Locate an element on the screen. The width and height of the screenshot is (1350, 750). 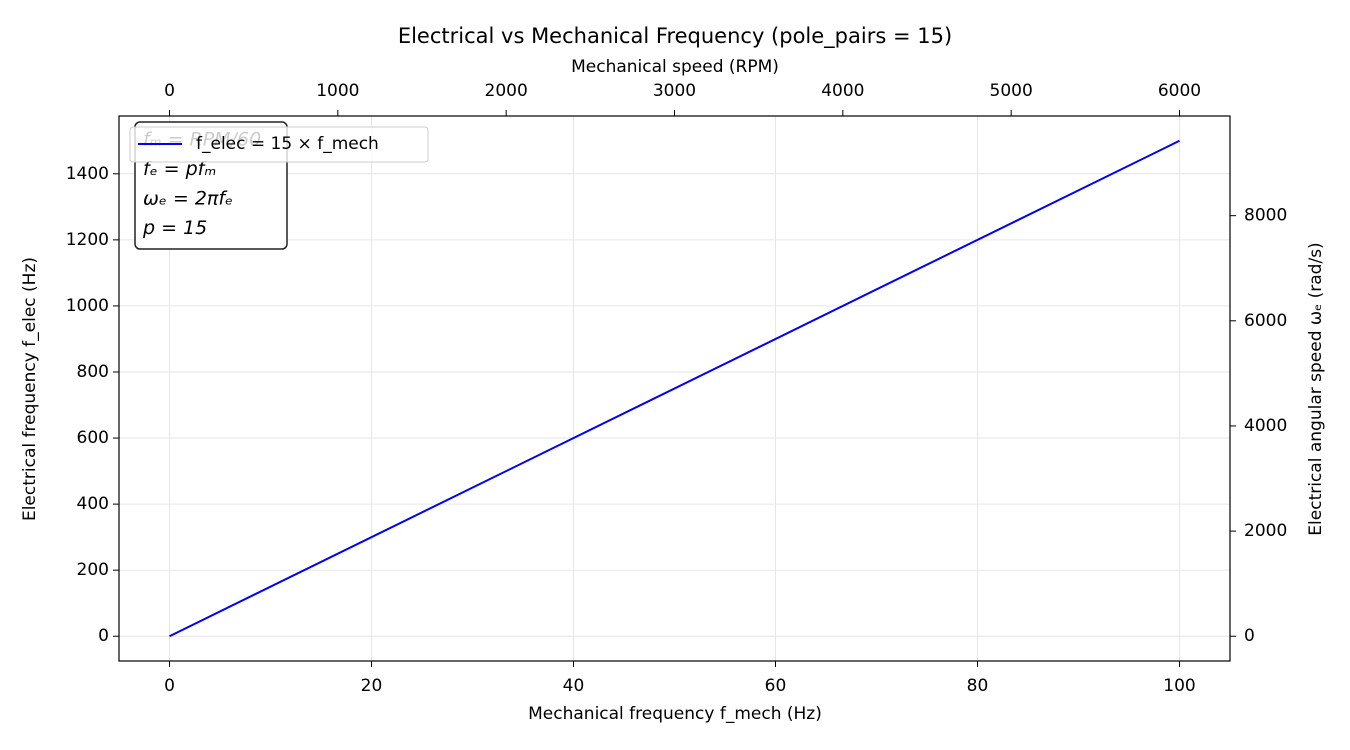
y-tick-label: 0 is located at coordinates (103, 636).